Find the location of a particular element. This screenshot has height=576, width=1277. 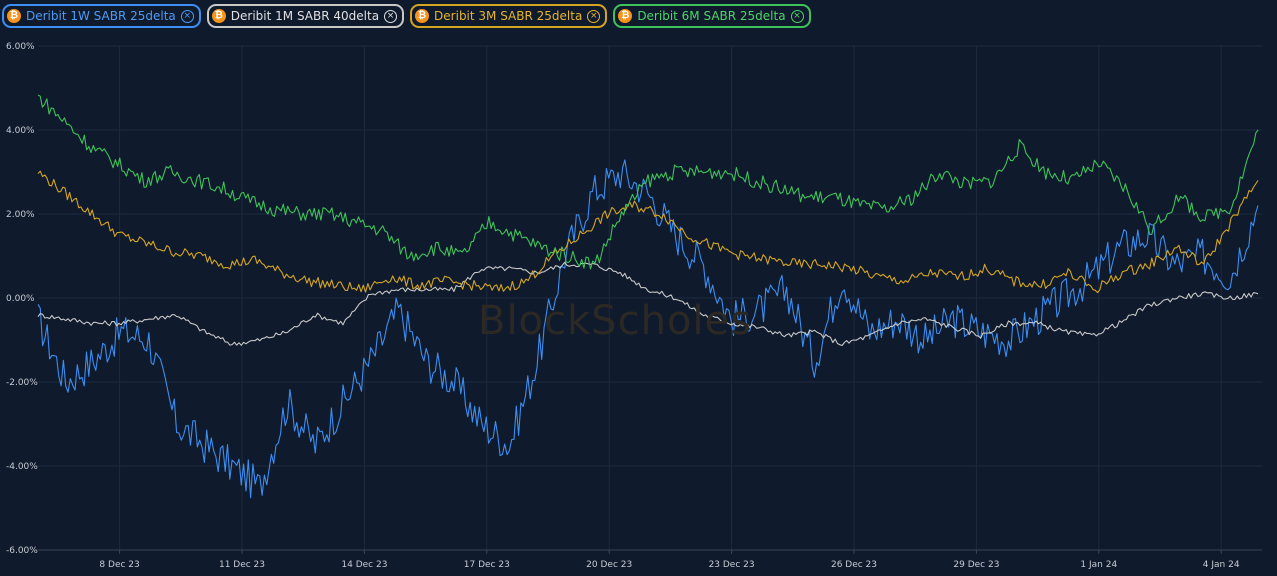

x-tick-label: 29 Dec 23 is located at coordinates (976, 565).